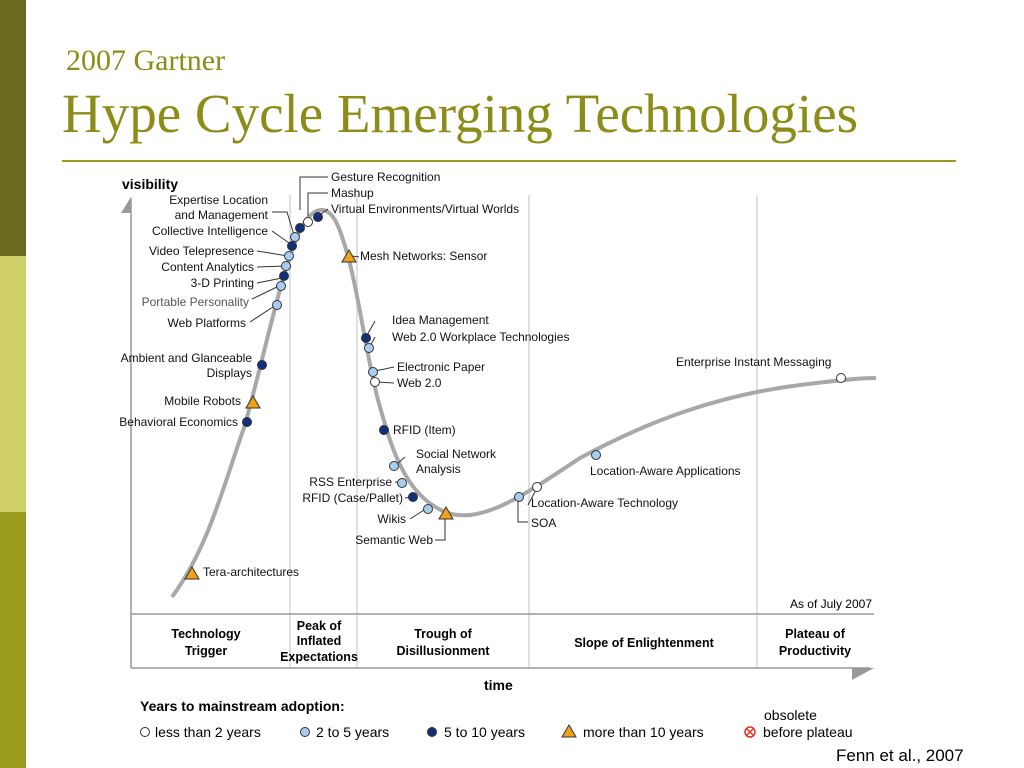 The image size is (1024, 768). What do you see at coordinates (222, 215) in the screenshot?
I see `label-expertise-location-line2: and Management` at bounding box center [222, 215].